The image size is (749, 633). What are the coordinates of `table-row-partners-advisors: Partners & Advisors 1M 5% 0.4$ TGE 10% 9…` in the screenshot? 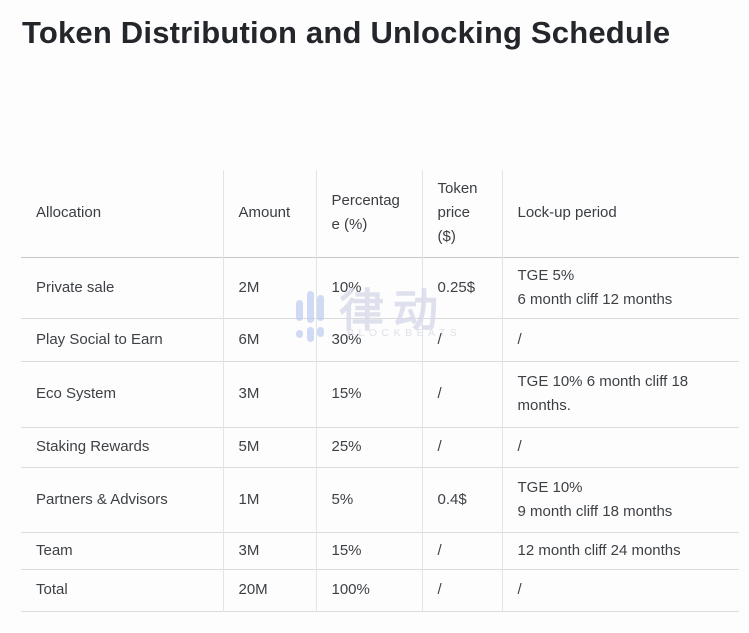 It's located at (380, 499).